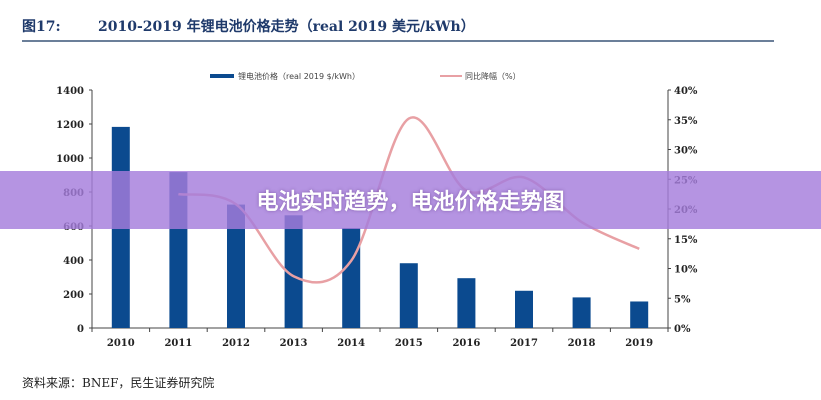 The image size is (821, 400). Describe the element at coordinates (70, 125) in the screenshot. I see `left-tick-label: 1200` at that location.